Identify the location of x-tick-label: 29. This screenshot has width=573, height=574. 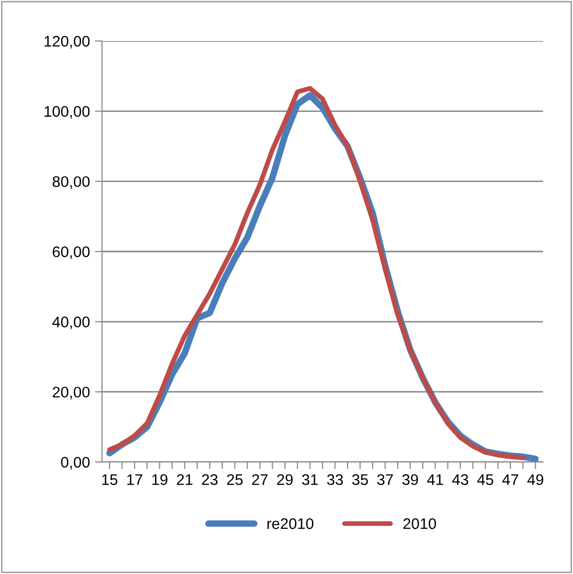
(285, 480).